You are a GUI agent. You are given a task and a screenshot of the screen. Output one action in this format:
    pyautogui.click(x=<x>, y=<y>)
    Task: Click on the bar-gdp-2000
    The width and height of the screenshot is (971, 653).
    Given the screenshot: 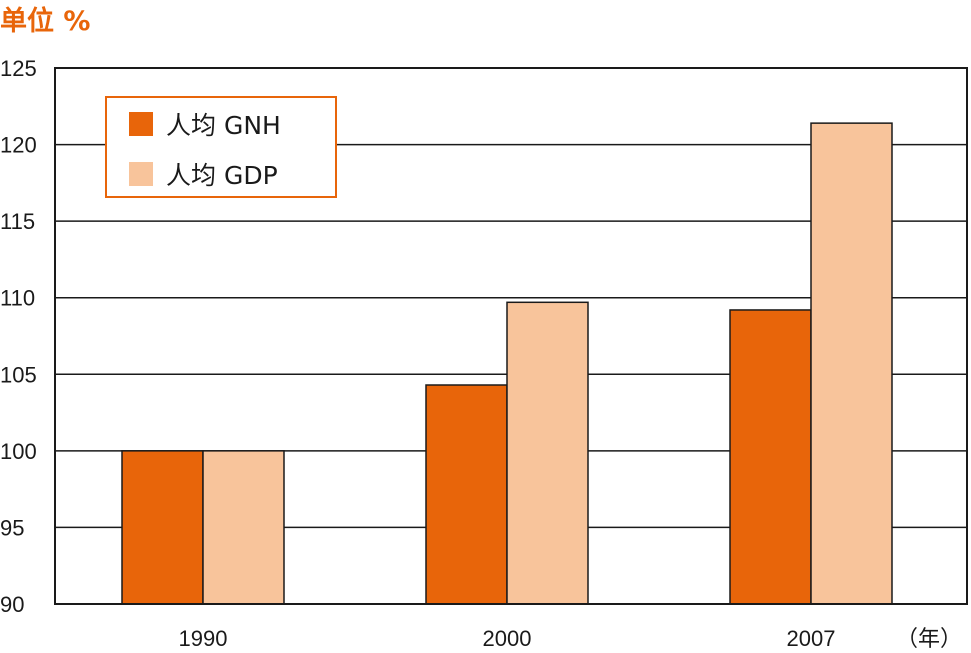 What is the action you would take?
    pyautogui.click(x=547, y=453)
    